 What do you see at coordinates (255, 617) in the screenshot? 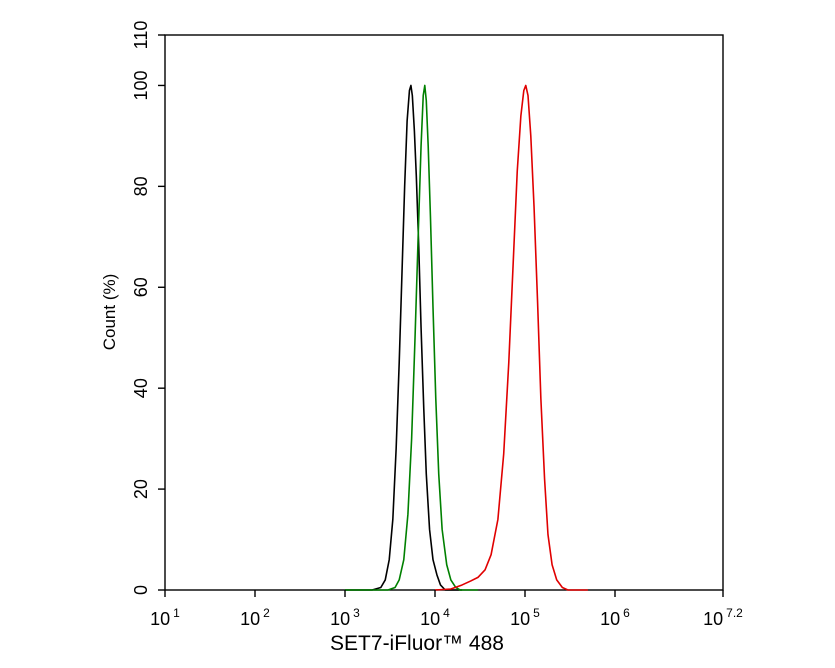
I see `x-tick-label: 10 2` at bounding box center [255, 617].